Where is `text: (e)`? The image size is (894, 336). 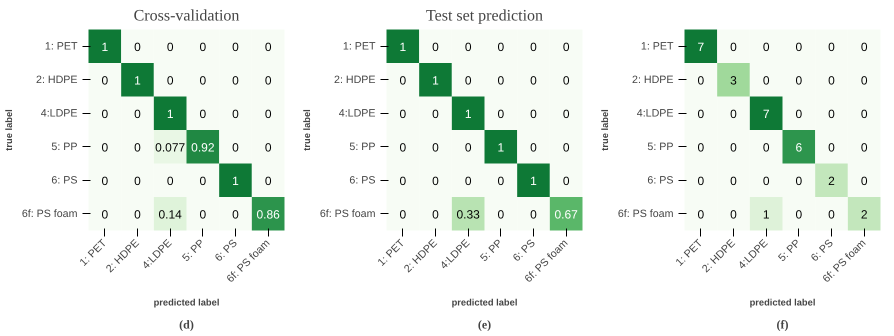 text: (e) is located at coordinates (485, 325).